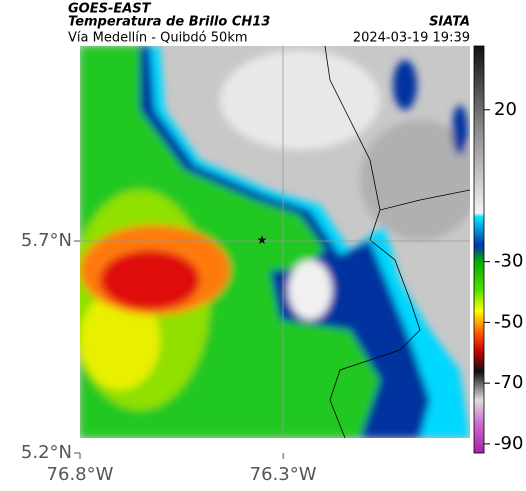 Image resolution: width=526 pixels, height=491 pixels. Describe the element at coordinates (158, 38) in the screenshot. I see `region: Vía Medellín - Quibdó 50km` at that location.